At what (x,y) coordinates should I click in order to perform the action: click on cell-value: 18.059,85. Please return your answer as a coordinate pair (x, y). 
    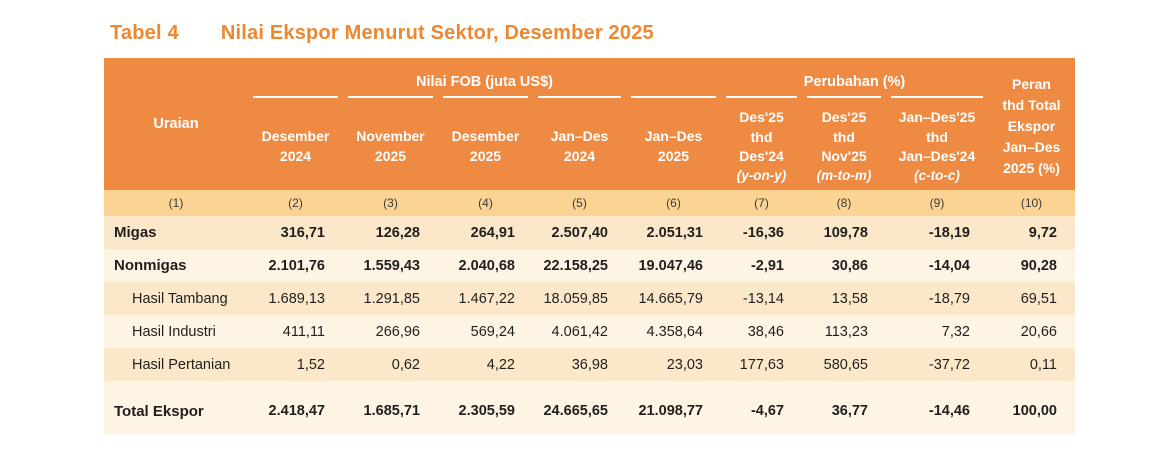
    Looking at the image, I should click on (575, 298).